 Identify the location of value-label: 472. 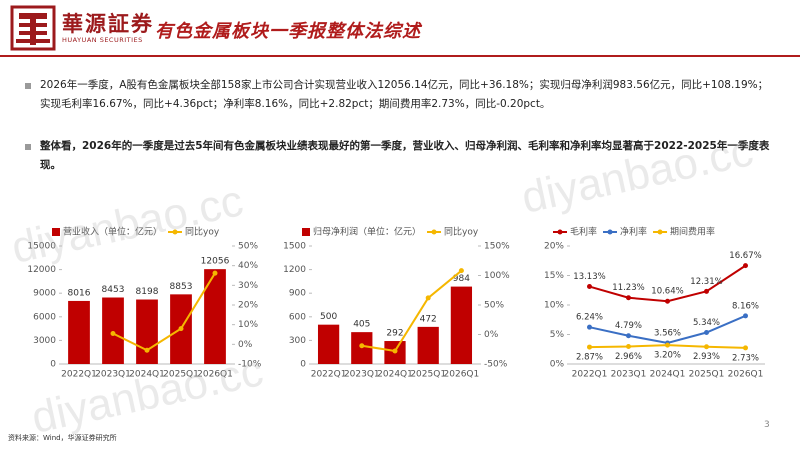
(428, 319).